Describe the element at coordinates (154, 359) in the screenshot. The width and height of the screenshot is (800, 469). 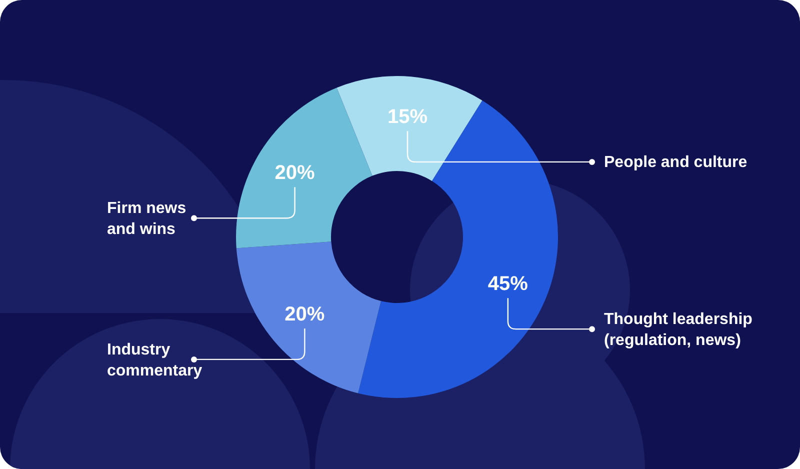
I see `slice-label: Industry commentary` at that location.